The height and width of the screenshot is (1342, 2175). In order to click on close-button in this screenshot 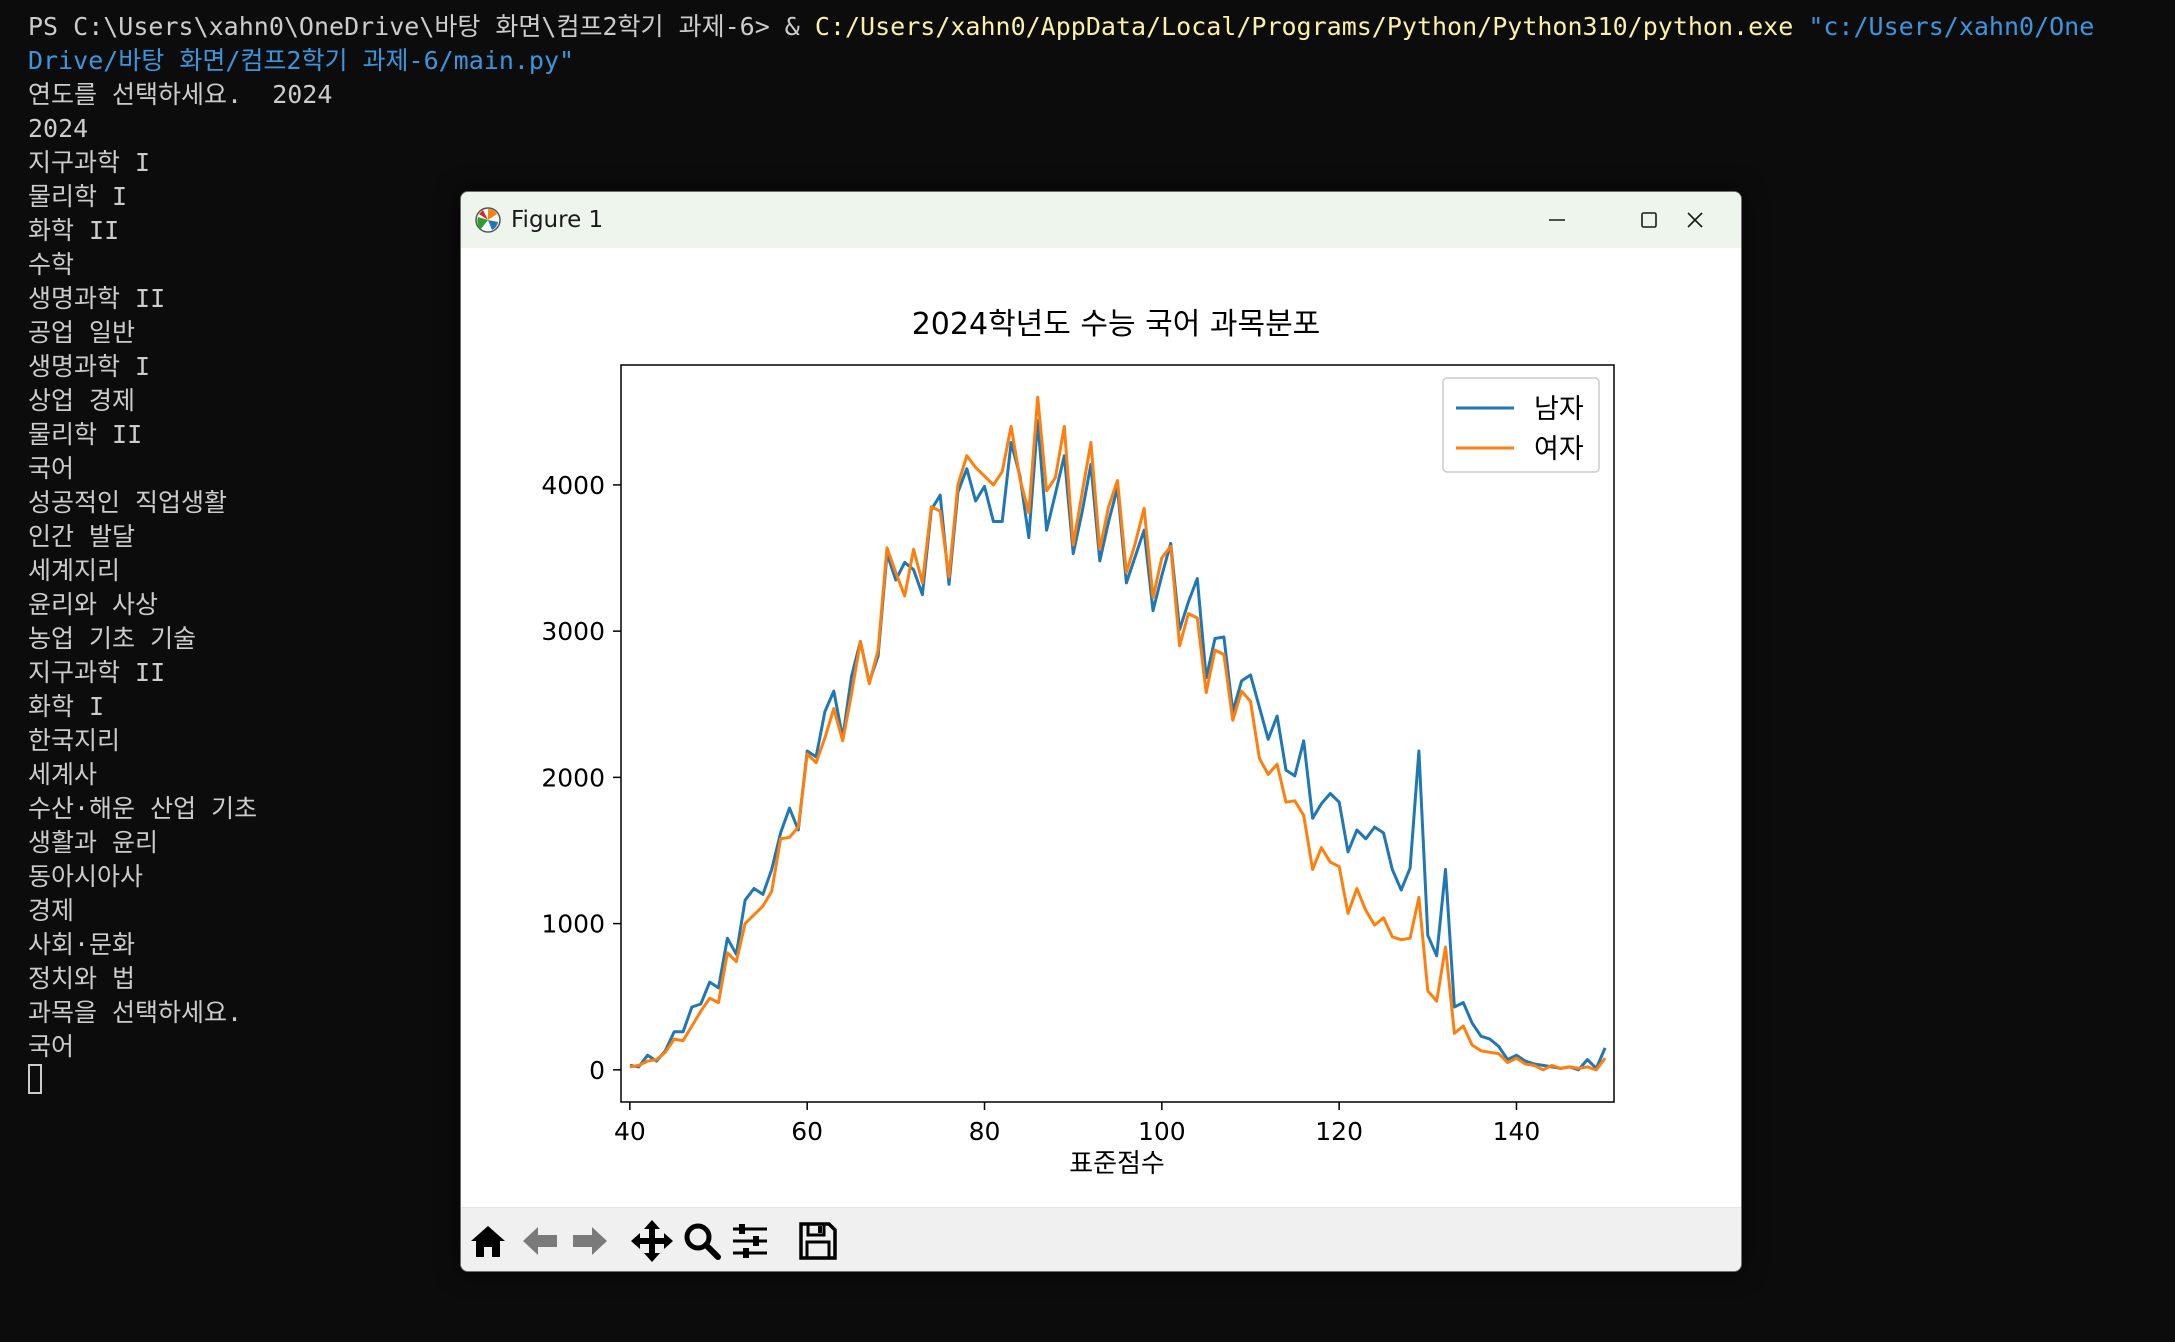, I will do `click(1695, 220)`.